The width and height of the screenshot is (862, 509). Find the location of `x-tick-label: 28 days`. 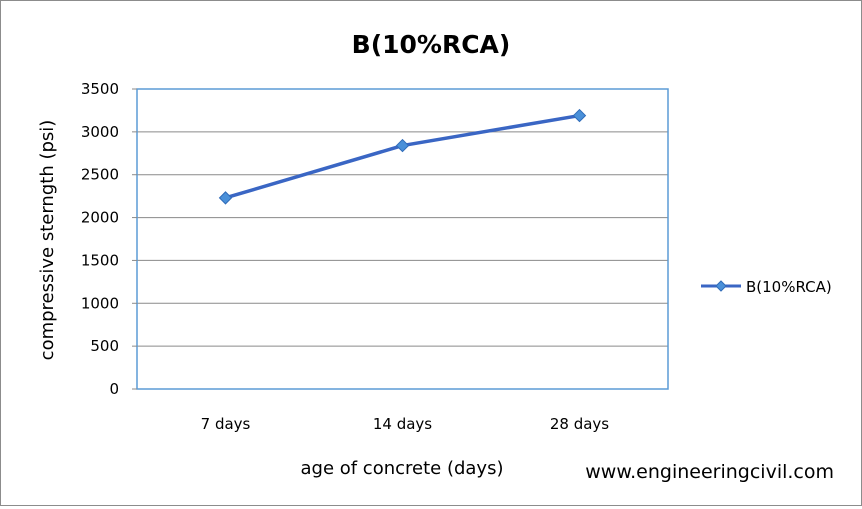

x-tick-label: 28 days is located at coordinates (579, 424).